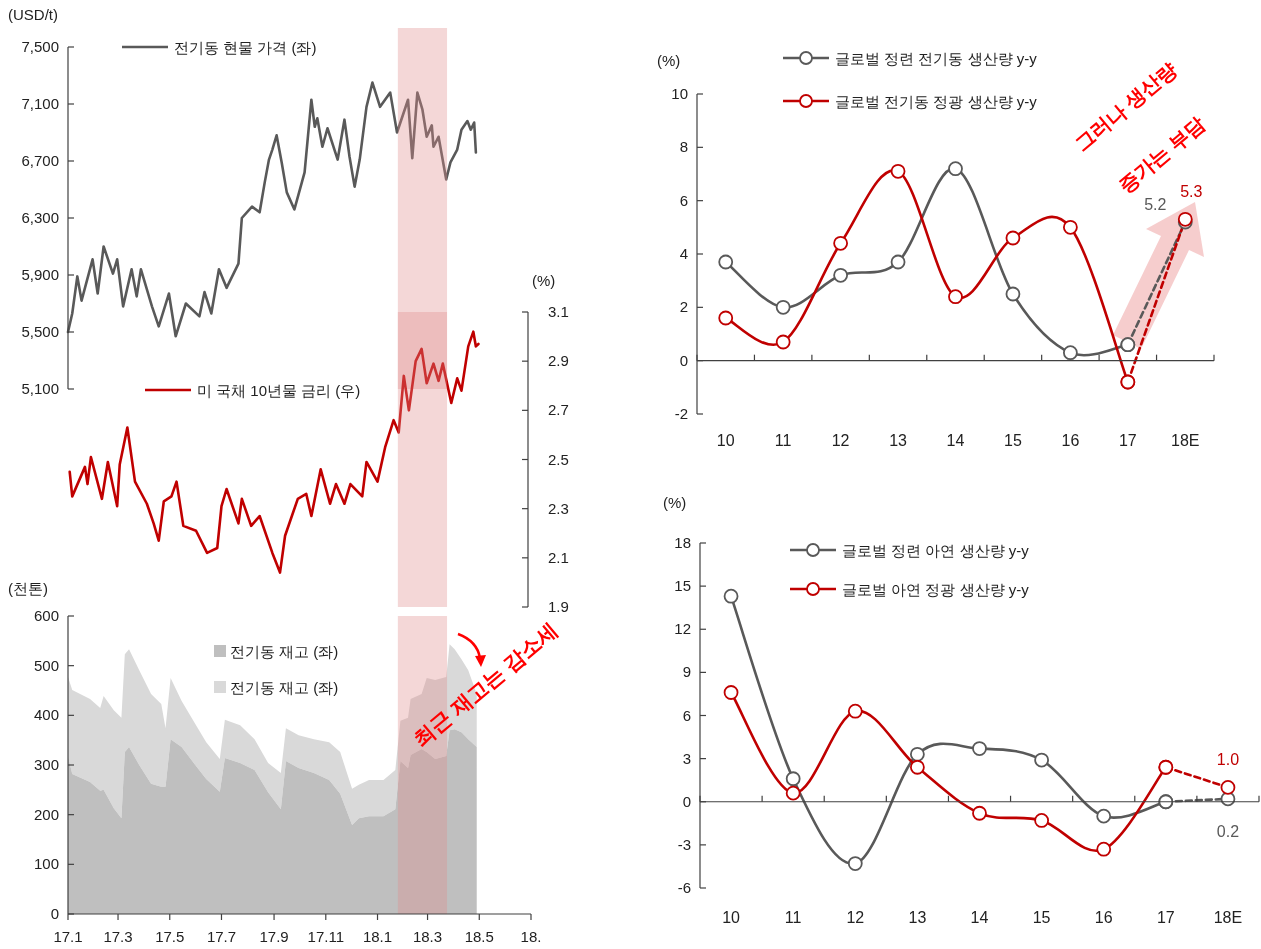 The height and width of the screenshot is (949, 1261). What do you see at coordinates (558, 311) in the screenshot?
I see `y-tick-label: 3.1` at bounding box center [558, 311].